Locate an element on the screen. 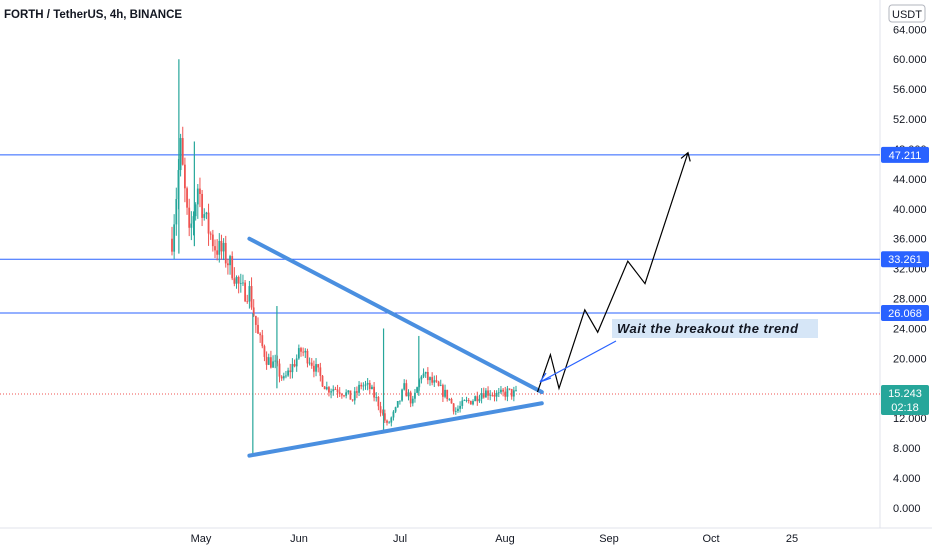  y-tick-label: 8.000 is located at coordinates (907, 449).